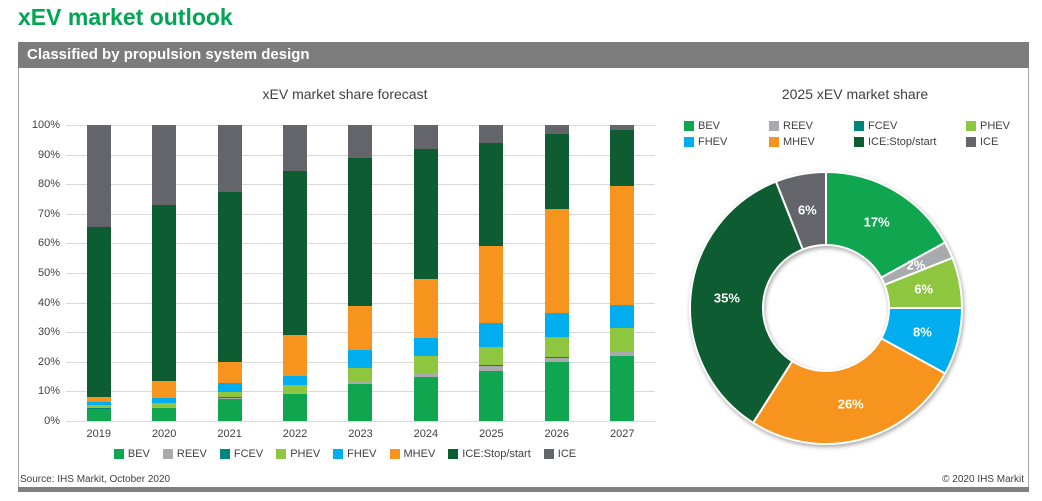  I want to click on bottom-divider-bar, so click(523, 489).